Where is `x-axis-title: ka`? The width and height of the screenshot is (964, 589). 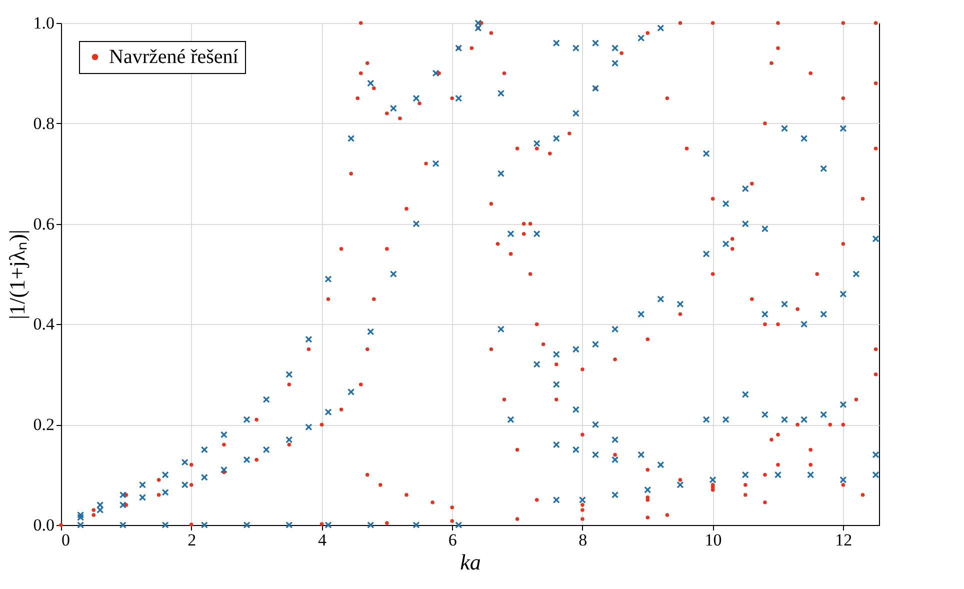 x-axis-title: ka is located at coordinates (470, 562).